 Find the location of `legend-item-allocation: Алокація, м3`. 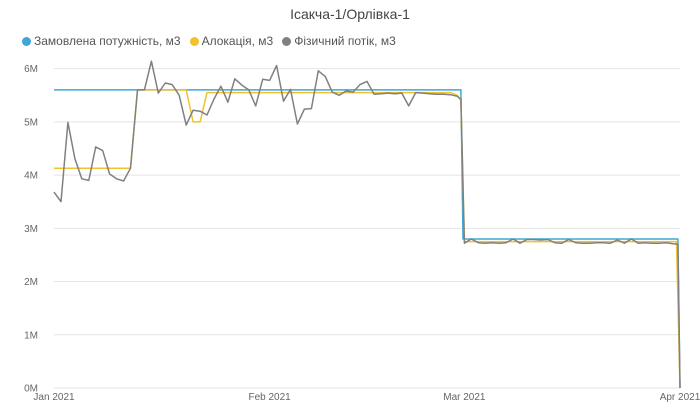

legend-item-allocation: Алокація, м3 is located at coordinates (231, 41).